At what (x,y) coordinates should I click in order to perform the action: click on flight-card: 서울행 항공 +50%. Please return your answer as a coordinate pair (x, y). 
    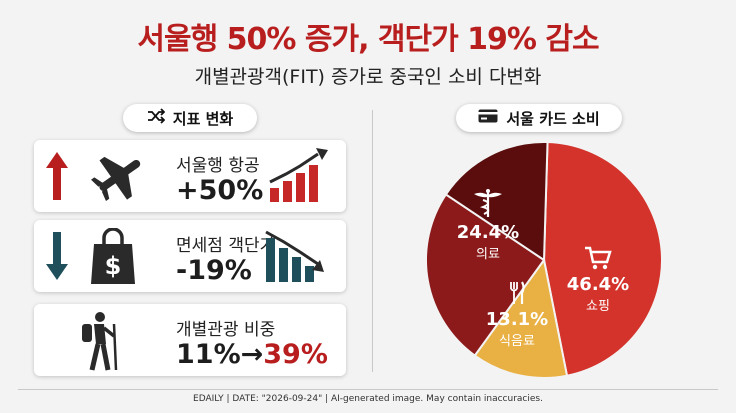
    Looking at the image, I should click on (190, 176).